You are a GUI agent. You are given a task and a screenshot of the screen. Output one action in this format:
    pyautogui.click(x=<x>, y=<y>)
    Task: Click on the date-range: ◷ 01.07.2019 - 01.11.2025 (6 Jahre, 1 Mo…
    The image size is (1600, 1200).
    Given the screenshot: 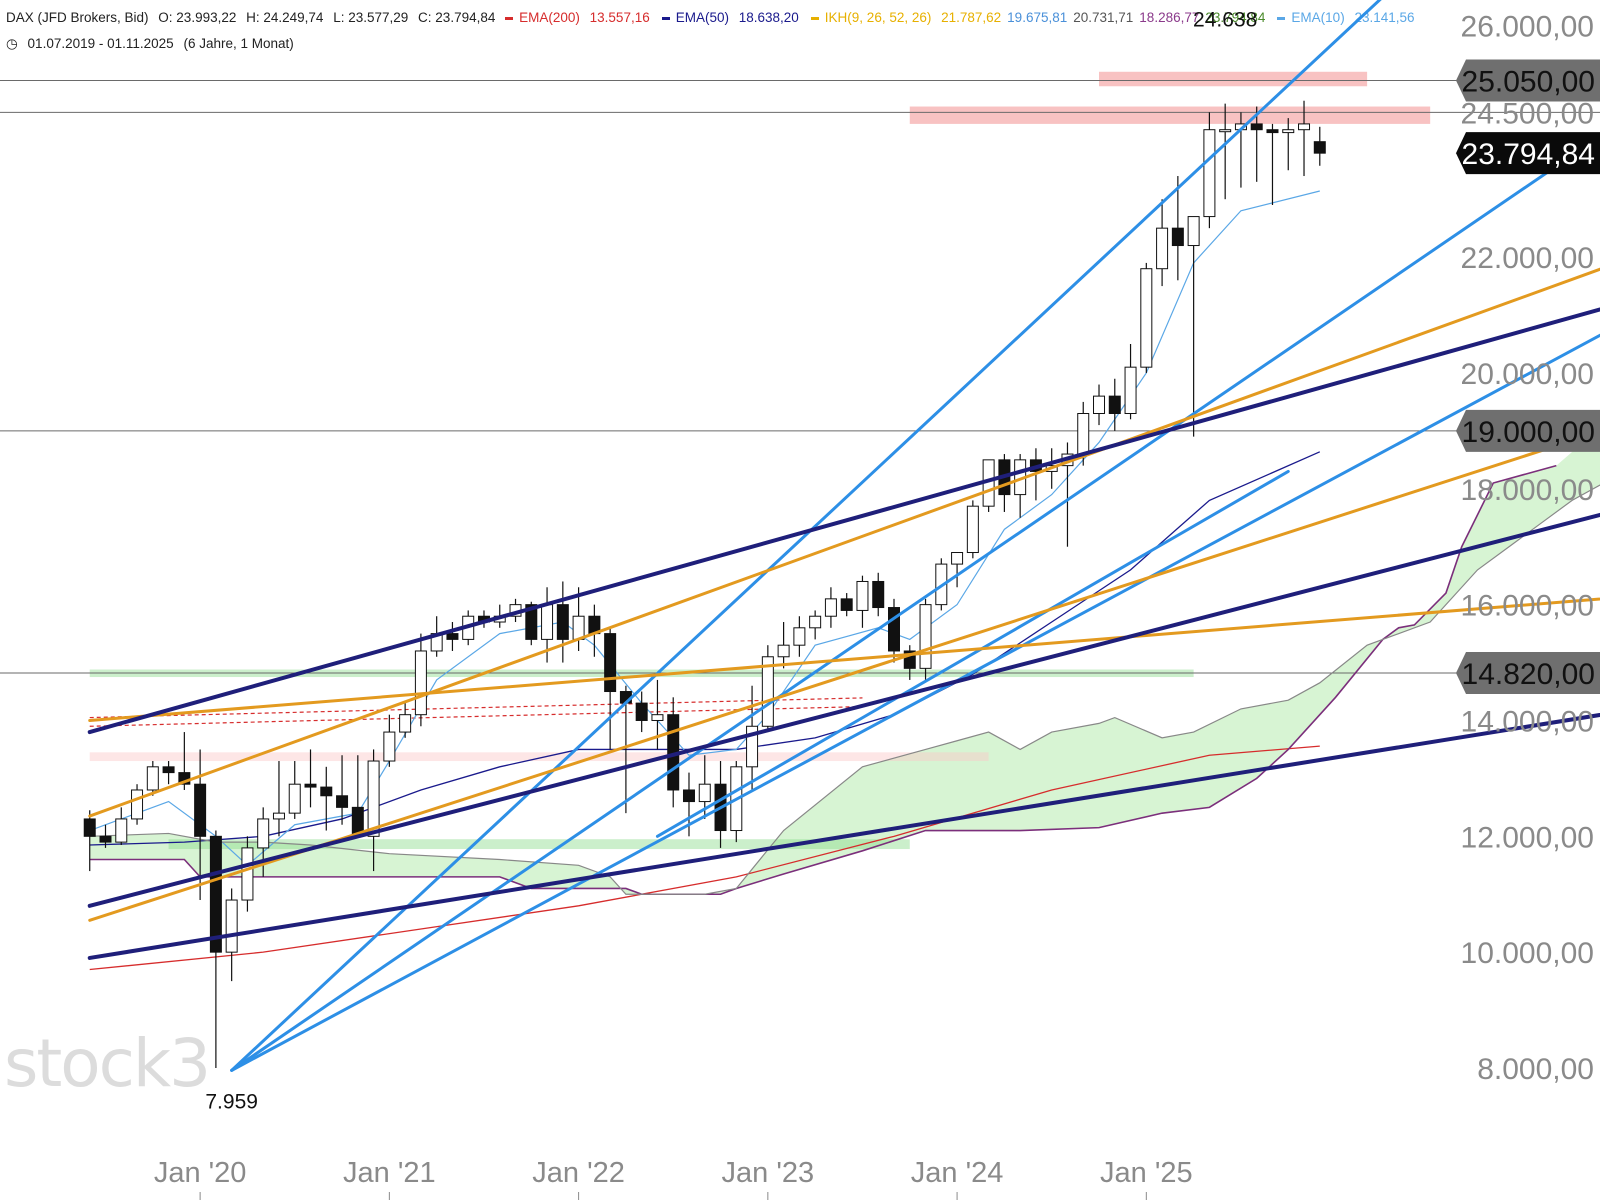 What is the action you would take?
    pyautogui.click(x=153, y=44)
    